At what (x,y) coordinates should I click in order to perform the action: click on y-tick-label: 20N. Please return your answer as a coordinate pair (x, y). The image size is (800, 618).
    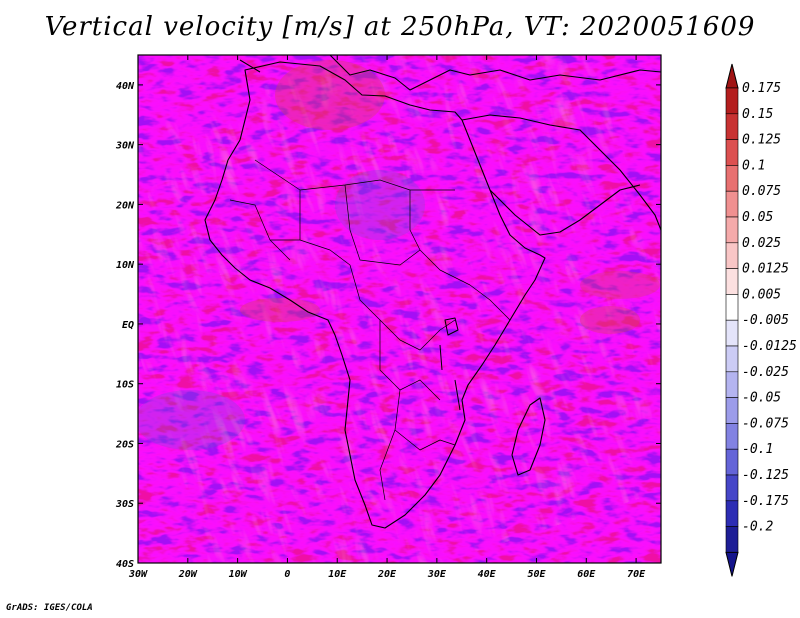
    Looking at the image, I should click on (125, 205).